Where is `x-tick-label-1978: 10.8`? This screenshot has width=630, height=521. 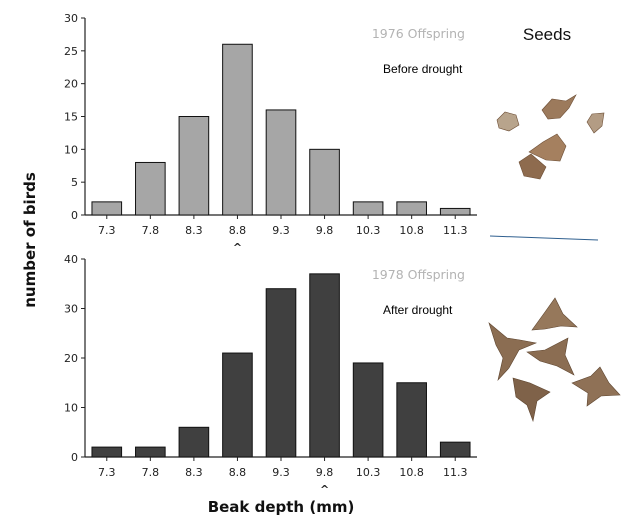
x-tick-label-1978: 10.8 is located at coordinates (411, 472).